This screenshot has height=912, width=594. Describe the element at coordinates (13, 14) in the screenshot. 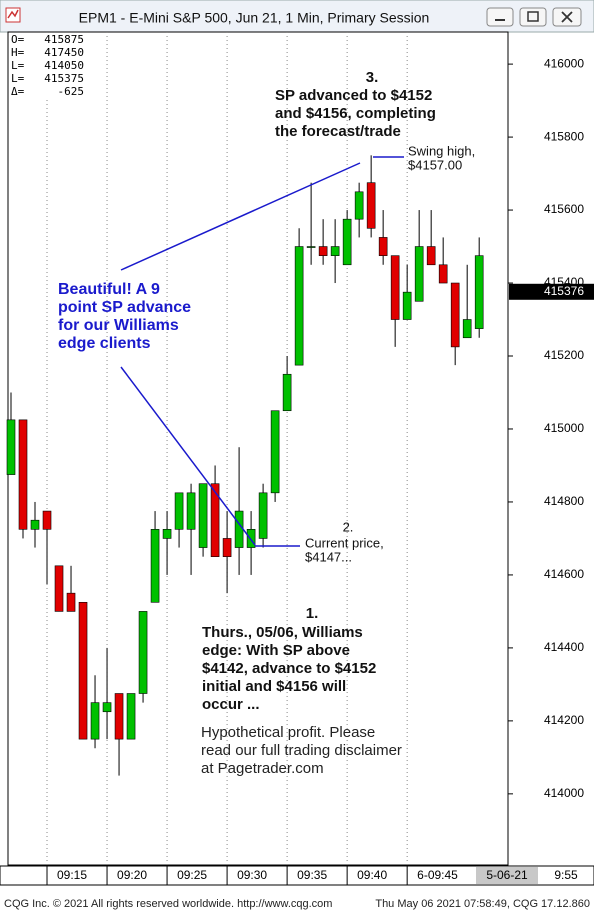

I see `window-icon-glyph` at that location.